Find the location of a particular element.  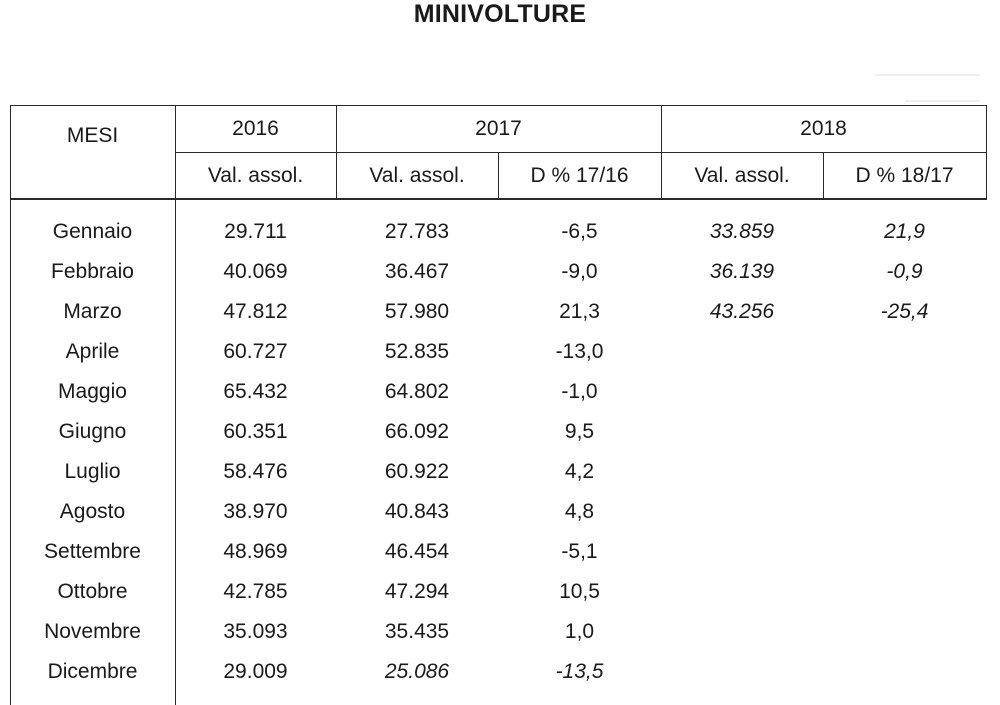

cell-v2018: 36.139 is located at coordinates (742, 271).